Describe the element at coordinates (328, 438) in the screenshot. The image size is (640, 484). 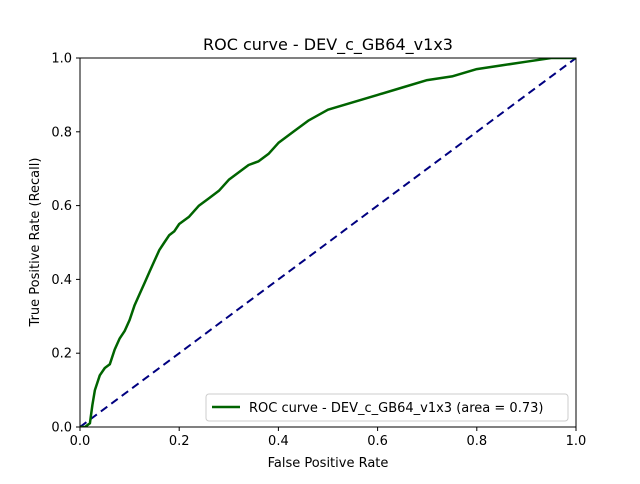
I see `x-axis: 0.0 0.2 0.4 0.6 0.8 1.0` at that location.